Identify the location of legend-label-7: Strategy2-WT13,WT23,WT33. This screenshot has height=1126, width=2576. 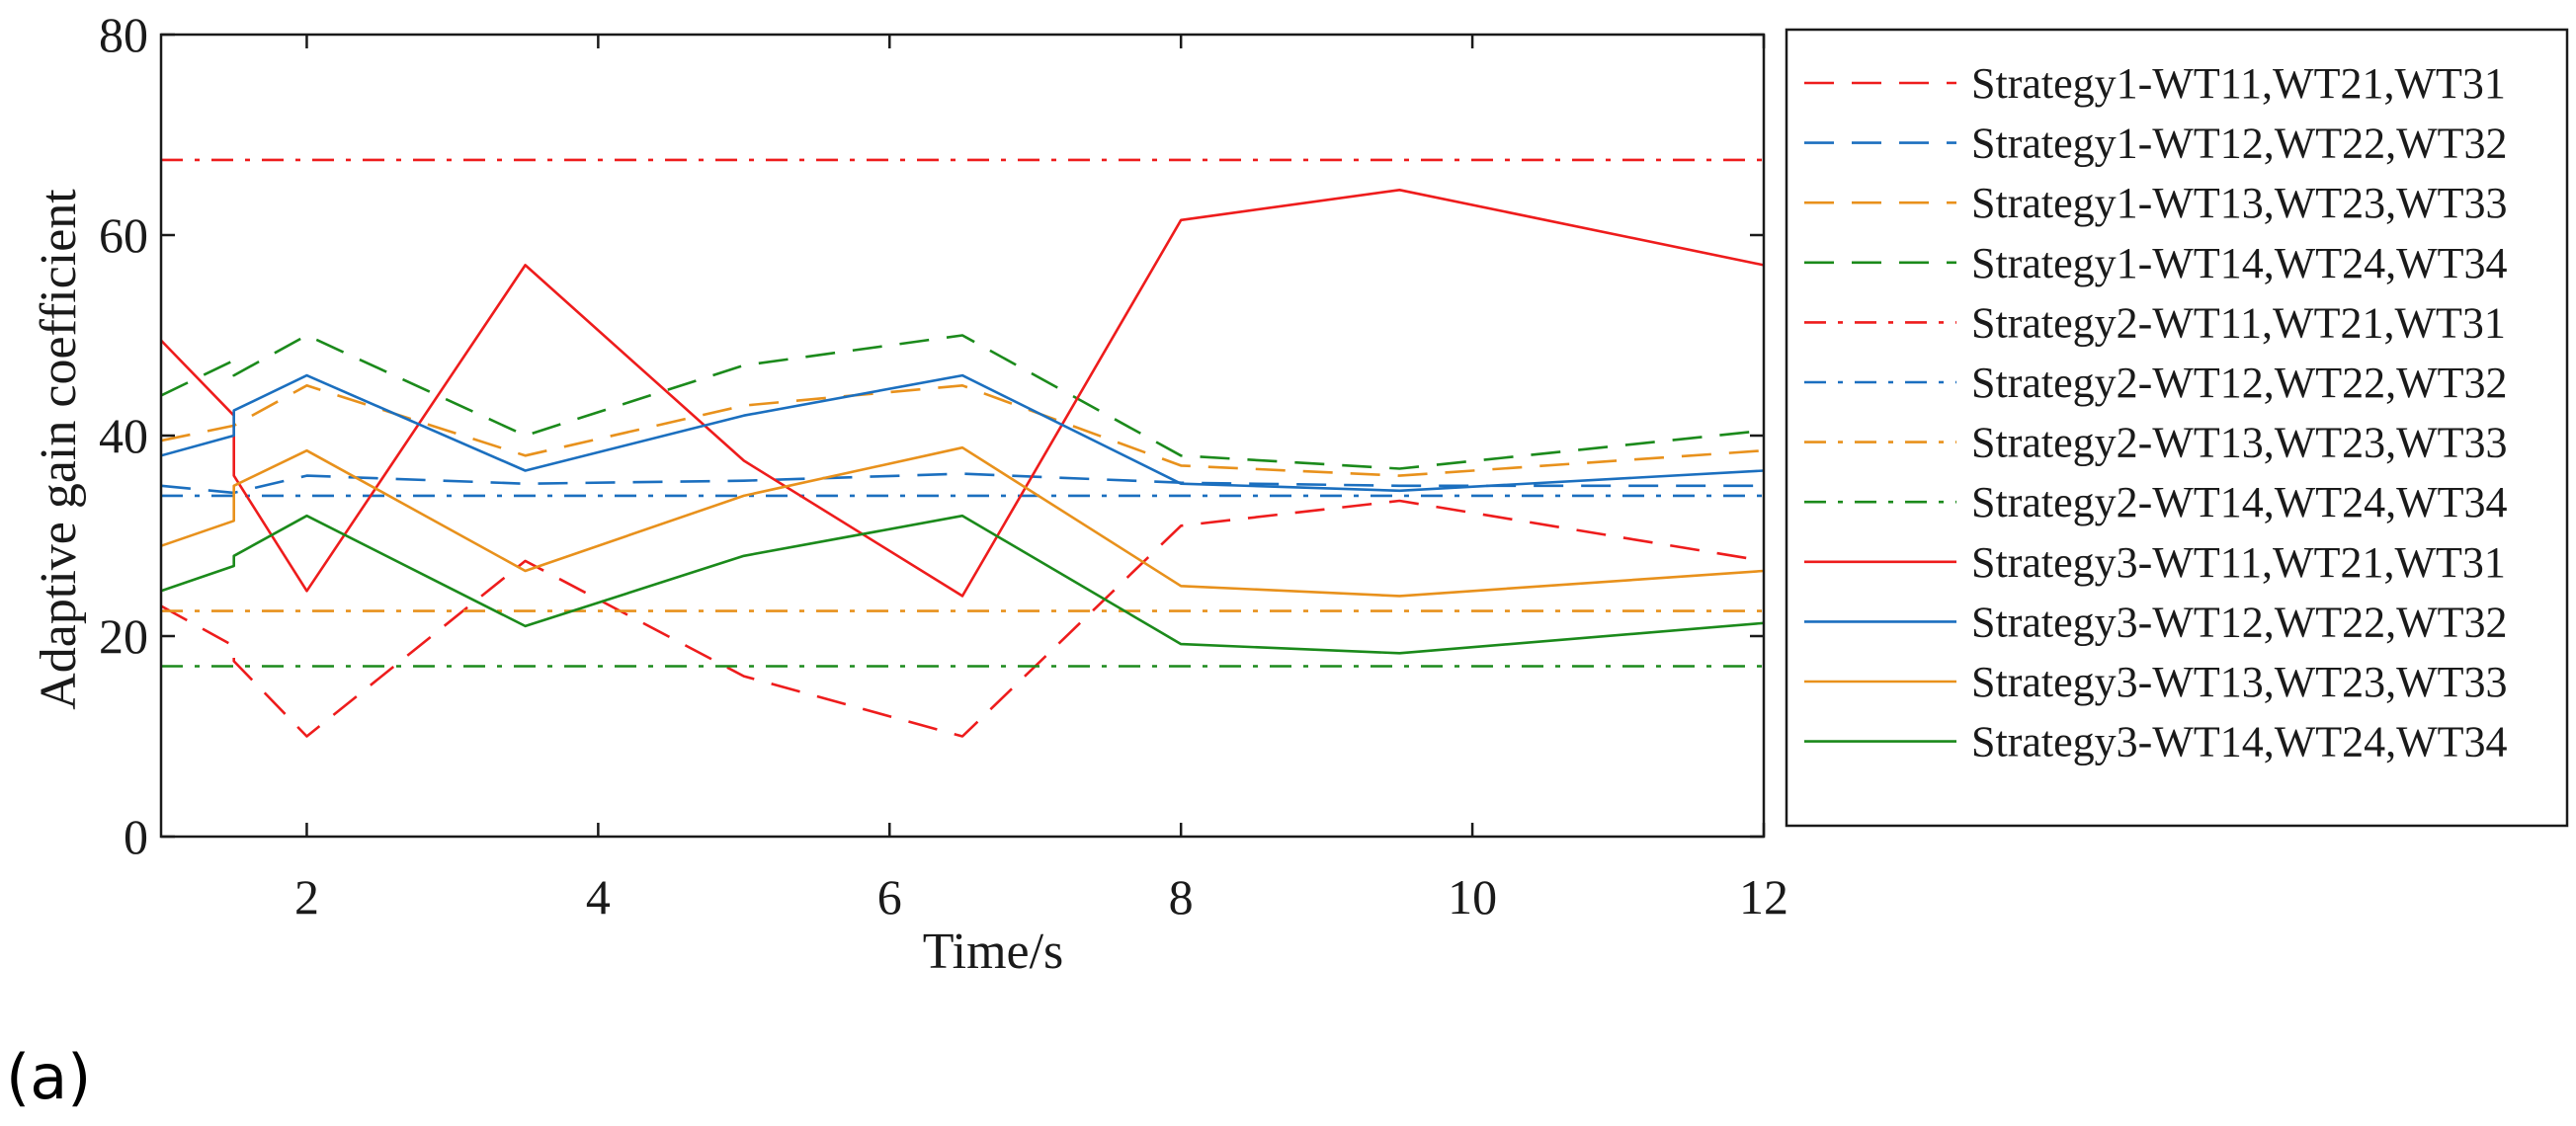
(2239, 443).